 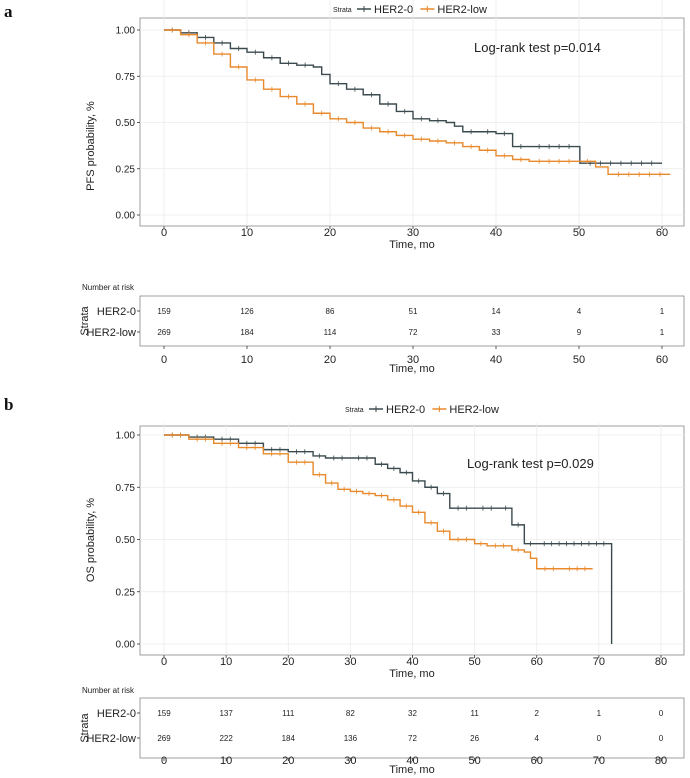 What do you see at coordinates (412, 662) in the screenshot?
I see `panel-b-xtick-label-4: 40` at bounding box center [412, 662].